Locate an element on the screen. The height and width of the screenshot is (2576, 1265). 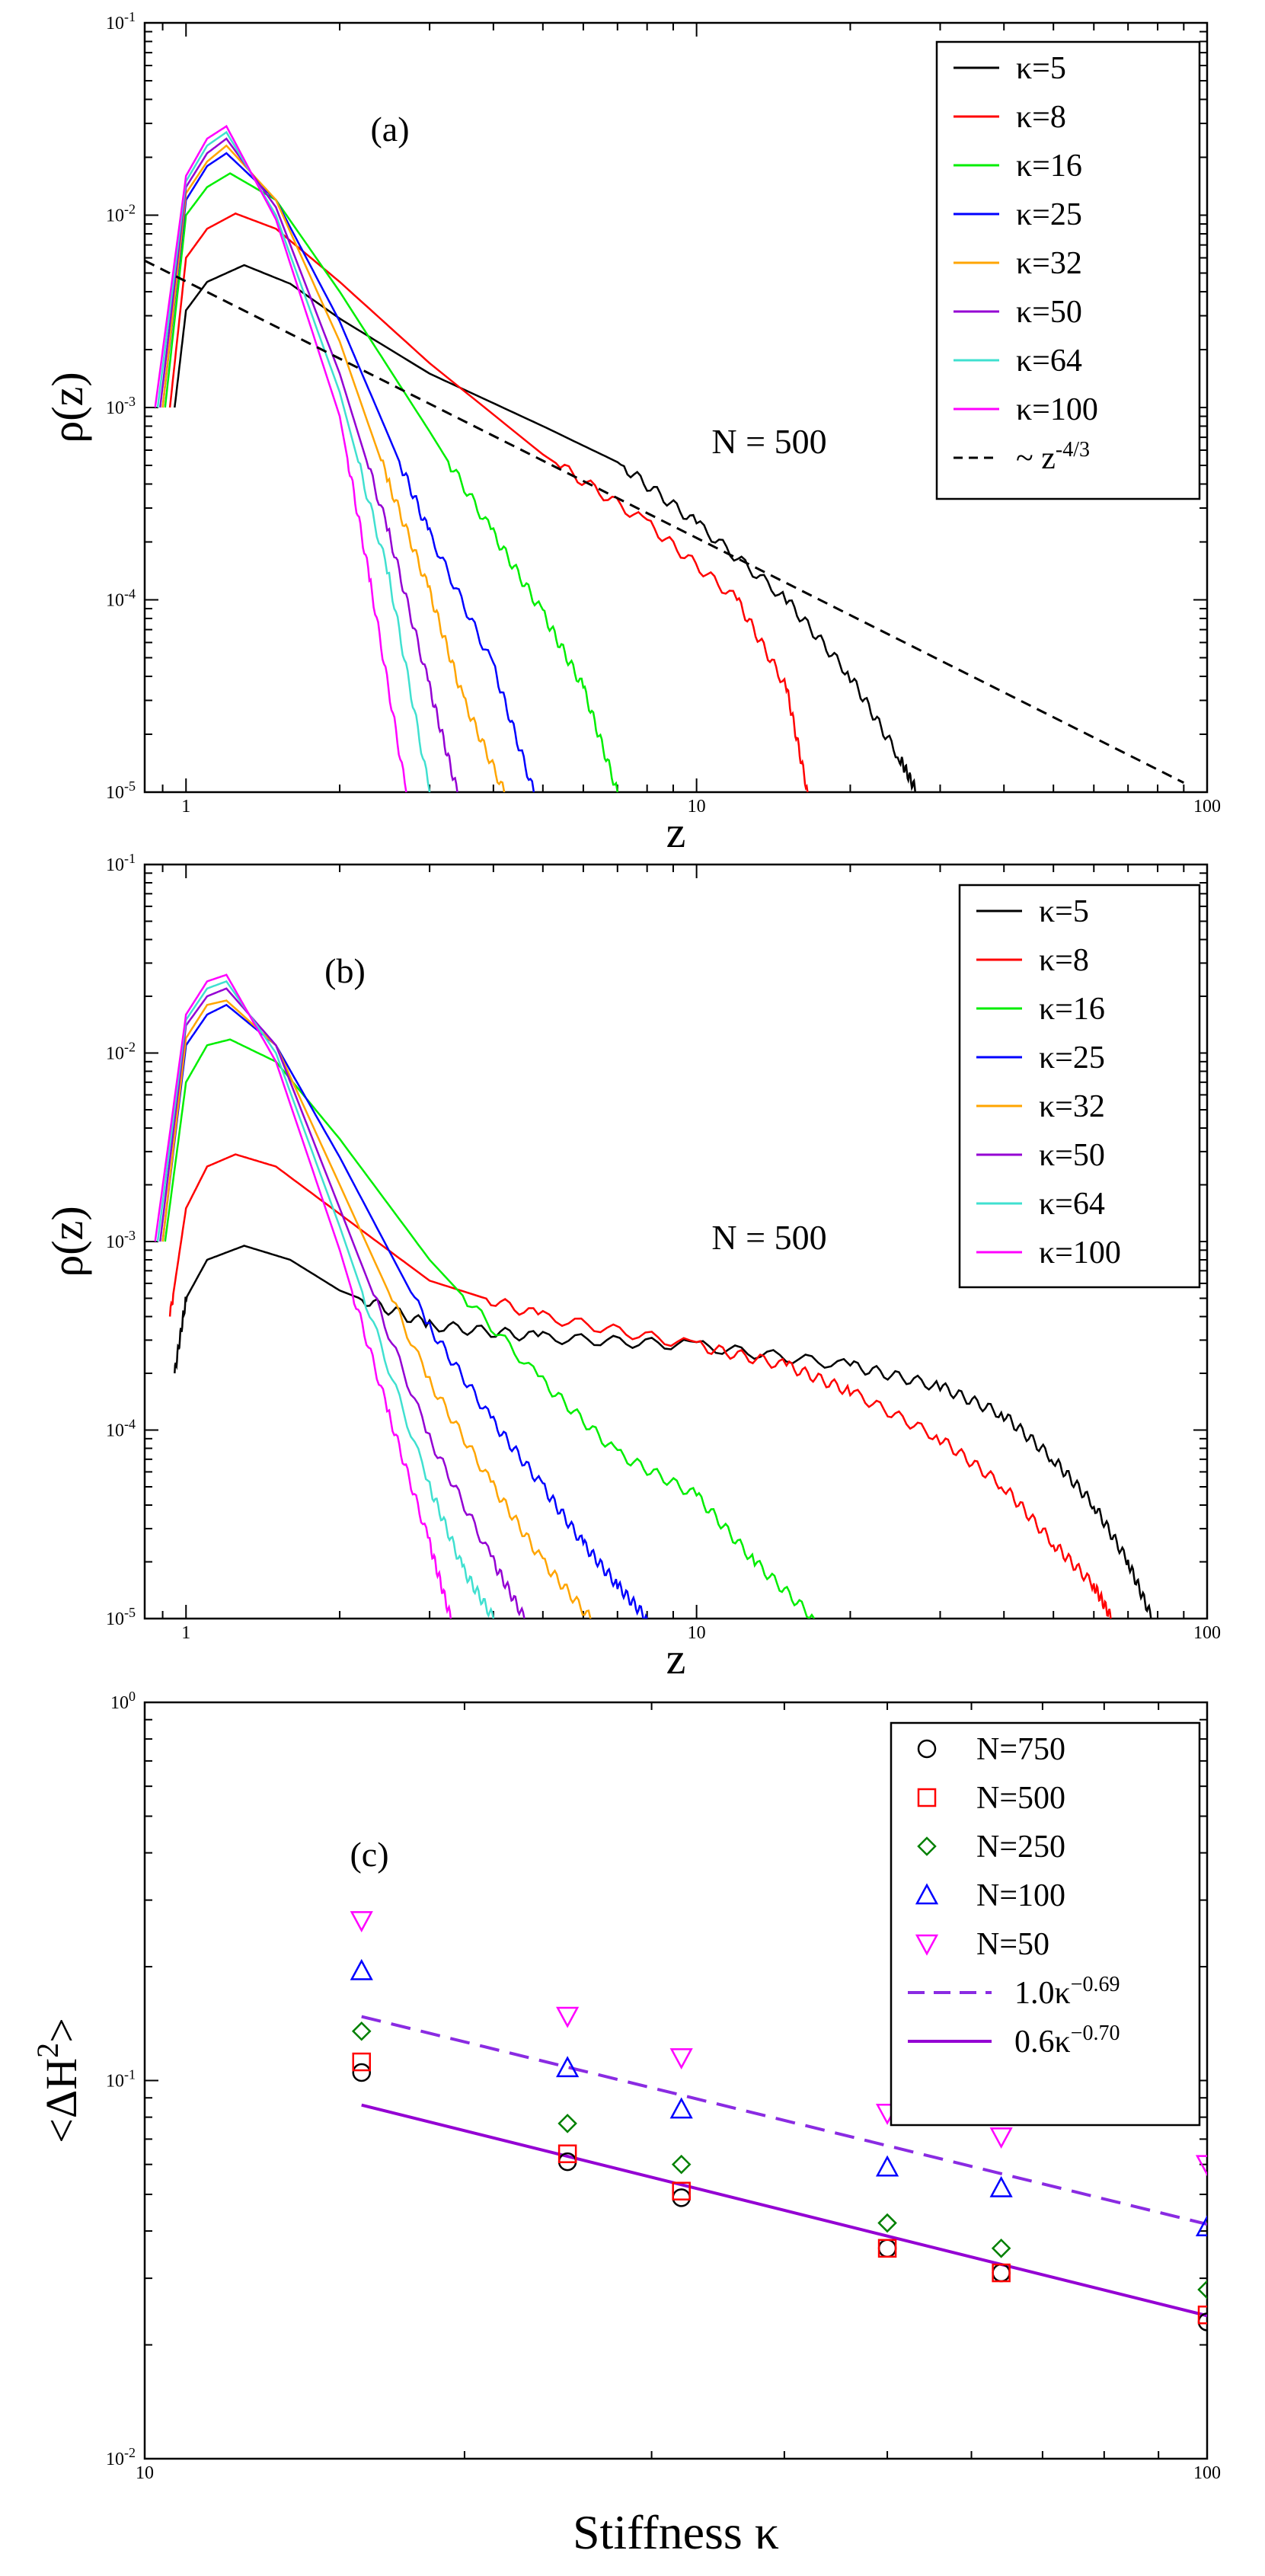
y-tick-label: 10⁻³ is located at coordinates (121, 1240).